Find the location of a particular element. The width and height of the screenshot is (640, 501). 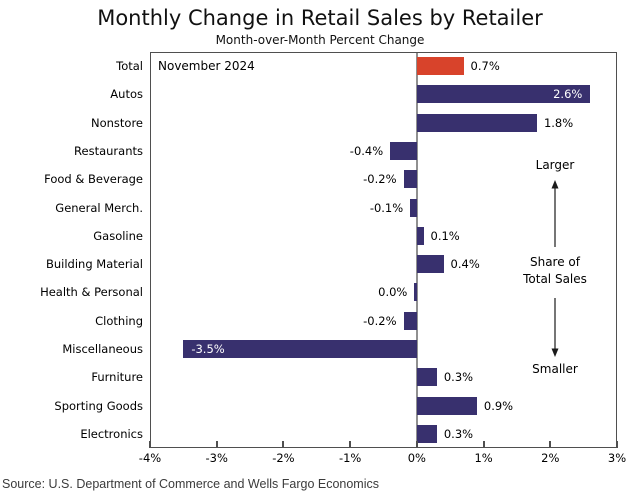

bar-value-label: 0.7% is located at coordinates (485, 66).